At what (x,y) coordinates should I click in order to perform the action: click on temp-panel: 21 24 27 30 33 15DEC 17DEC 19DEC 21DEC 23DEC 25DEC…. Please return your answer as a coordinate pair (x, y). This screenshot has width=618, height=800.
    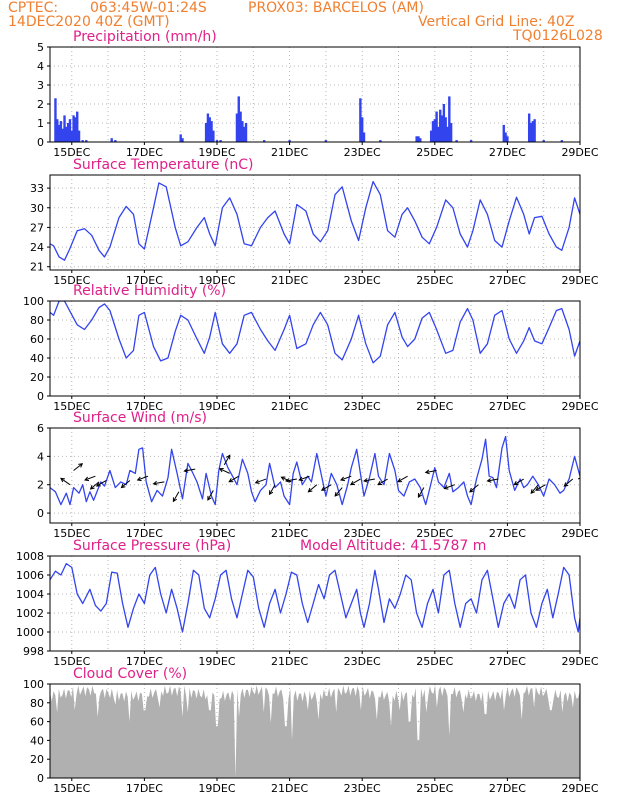
    Looking at the image, I should click on (314, 222).